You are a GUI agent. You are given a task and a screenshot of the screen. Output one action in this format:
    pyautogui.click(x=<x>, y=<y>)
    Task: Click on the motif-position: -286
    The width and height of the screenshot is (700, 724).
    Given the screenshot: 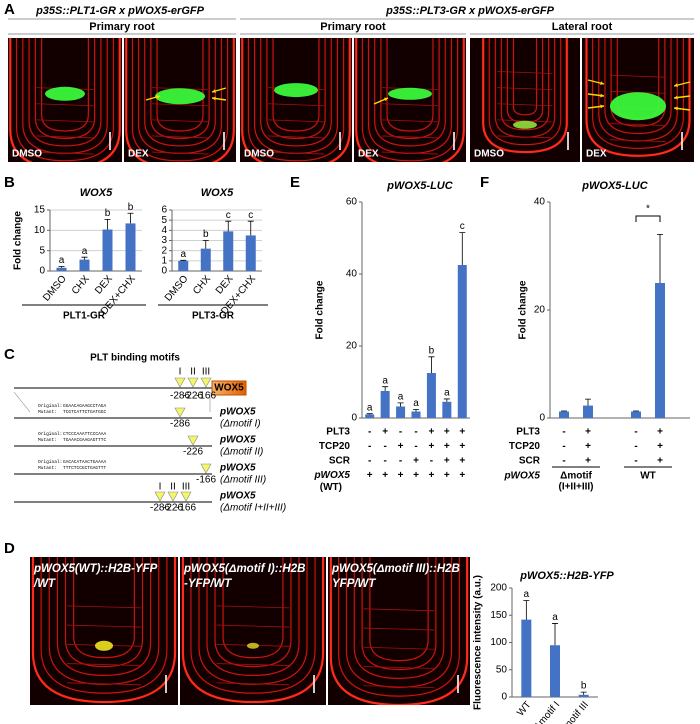 What is the action you would take?
    pyautogui.click(x=180, y=424)
    